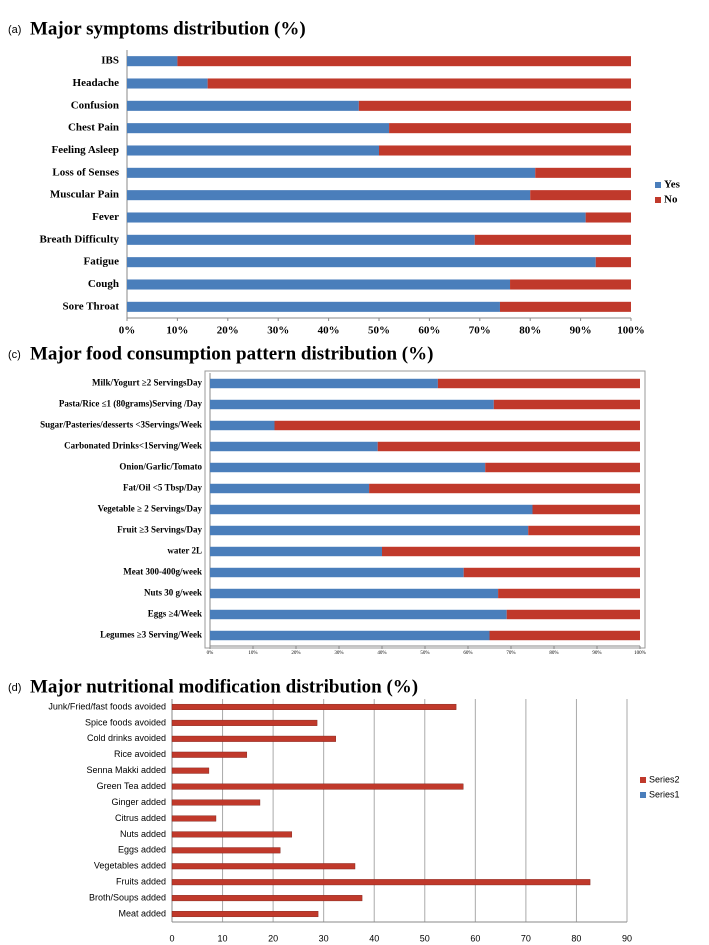 The height and width of the screenshot is (945, 709). Describe the element at coordinates (105, 217) in the screenshot. I see `y-tick-label: Fever` at that location.